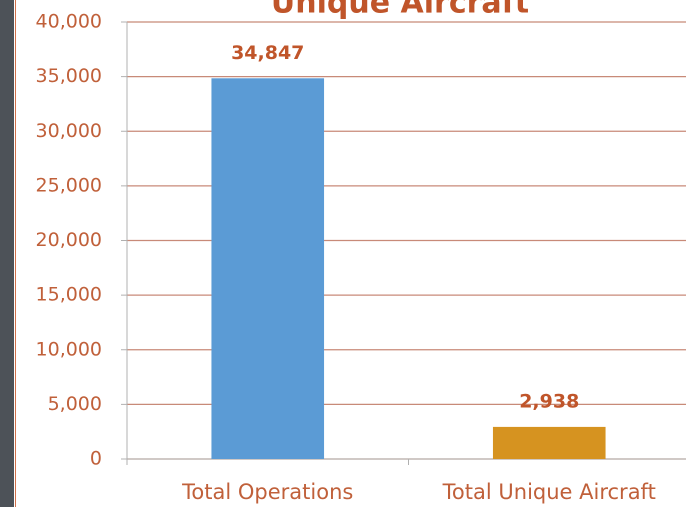  What do you see at coordinates (7, 253) in the screenshot?
I see `side-strip` at bounding box center [7, 253].